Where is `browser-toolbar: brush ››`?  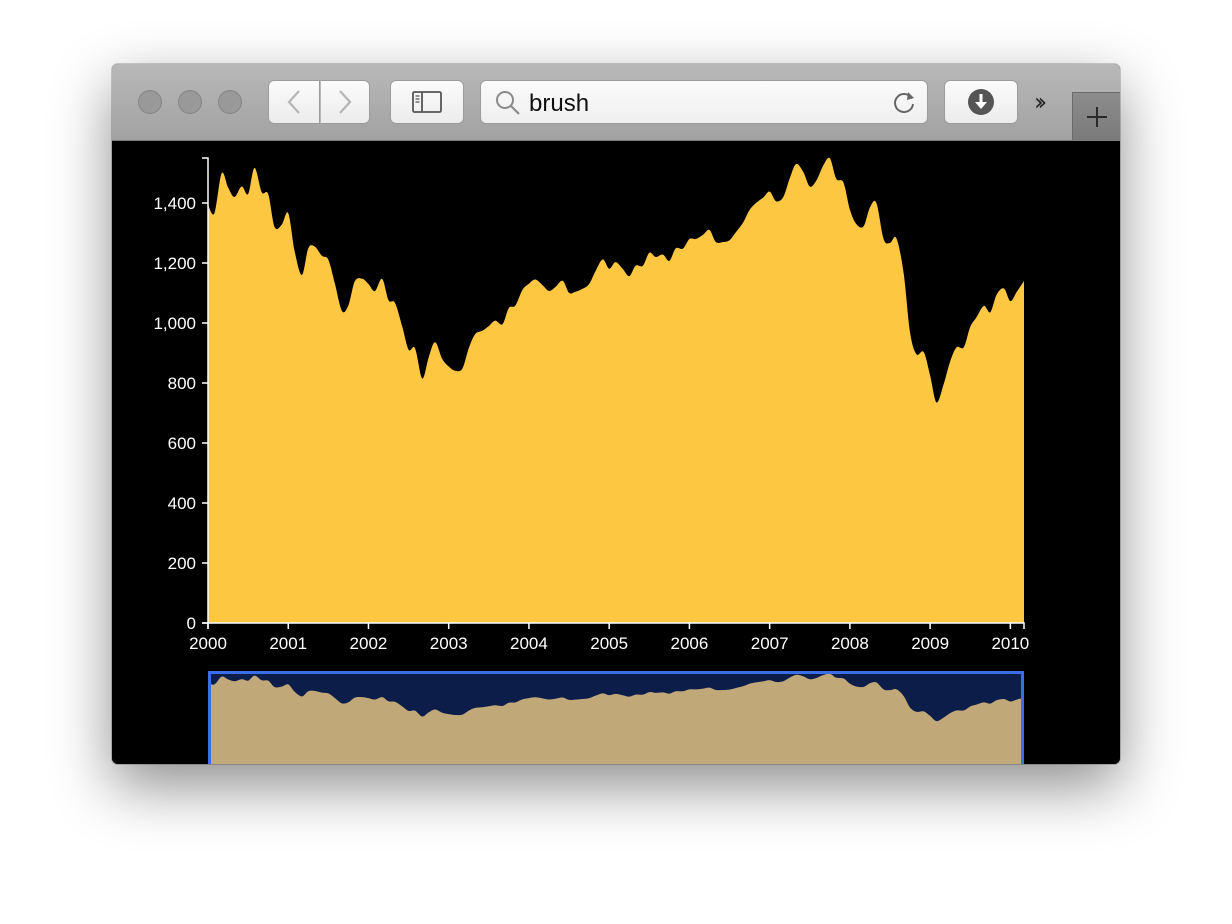 browser-toolbar: brush ›› is located at coordinates (616, 102).